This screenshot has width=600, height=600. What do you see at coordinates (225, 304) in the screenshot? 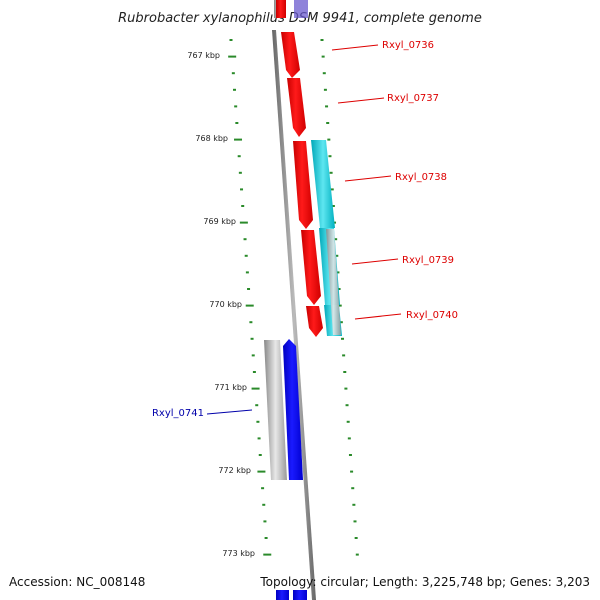
I see `tick-label-770: 770 kbp` at bounding box center [225, 304].